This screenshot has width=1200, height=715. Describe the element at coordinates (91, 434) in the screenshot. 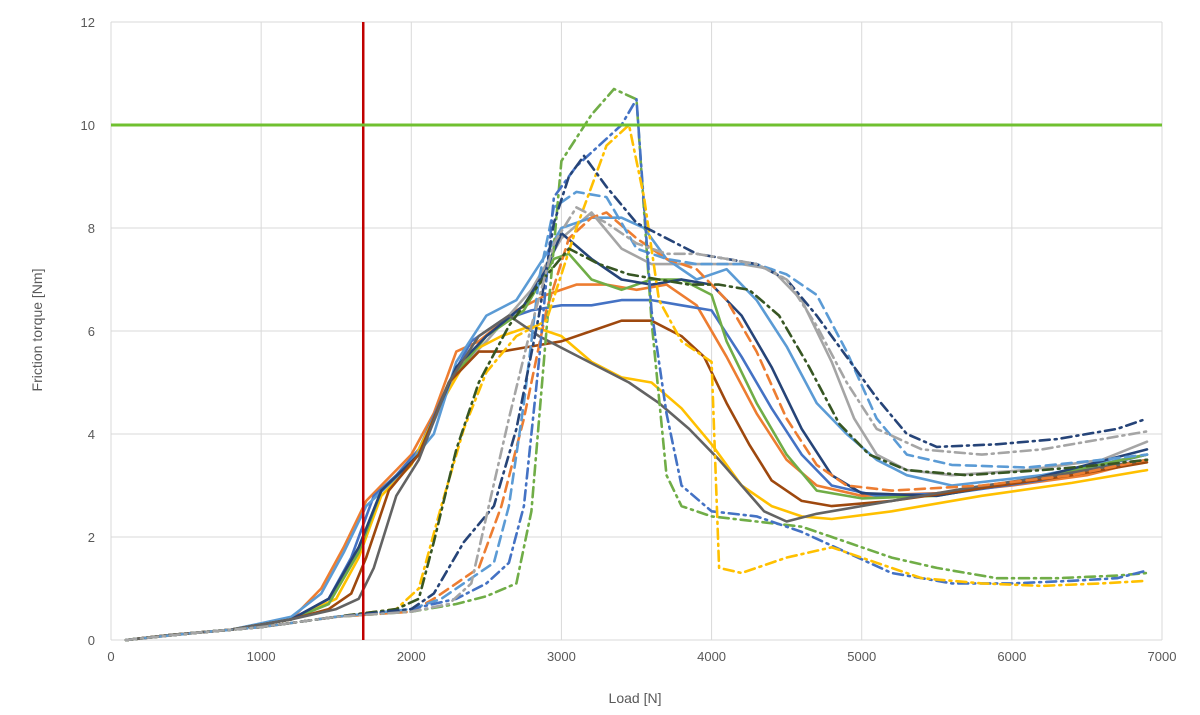

I see `y-tick-label: 4` at that location.